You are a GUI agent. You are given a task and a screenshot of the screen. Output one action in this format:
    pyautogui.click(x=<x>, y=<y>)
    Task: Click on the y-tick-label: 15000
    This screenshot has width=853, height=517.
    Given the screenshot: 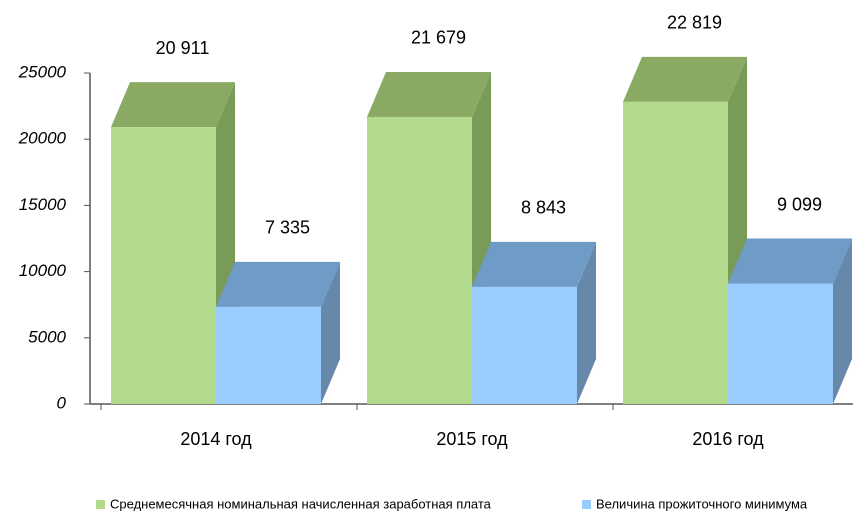 What is the action you would take?
    pyautogui.click(x=43, y=204)
    